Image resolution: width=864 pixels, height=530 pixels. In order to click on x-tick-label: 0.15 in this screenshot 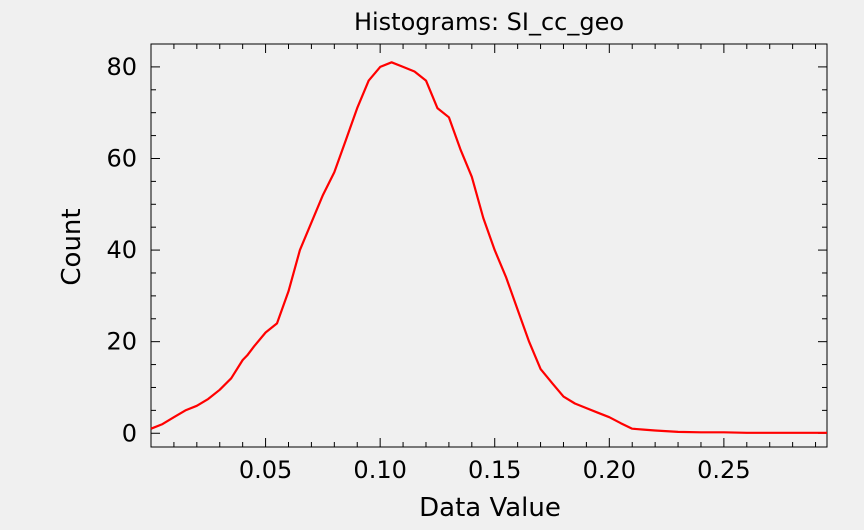, I will do `click(494, 470)`.